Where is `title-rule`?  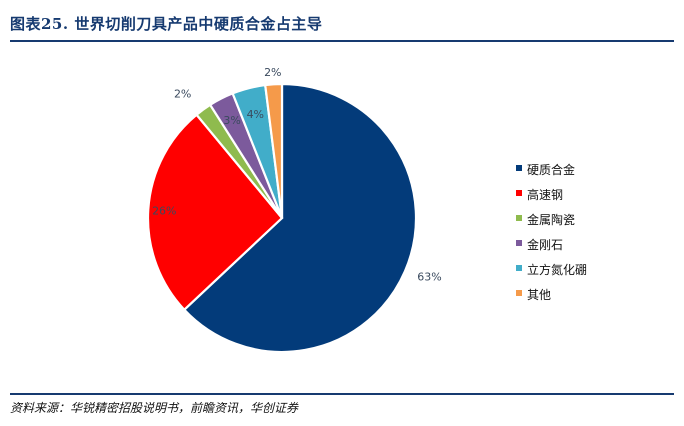 title-rule is located at coordinates (342, 41).